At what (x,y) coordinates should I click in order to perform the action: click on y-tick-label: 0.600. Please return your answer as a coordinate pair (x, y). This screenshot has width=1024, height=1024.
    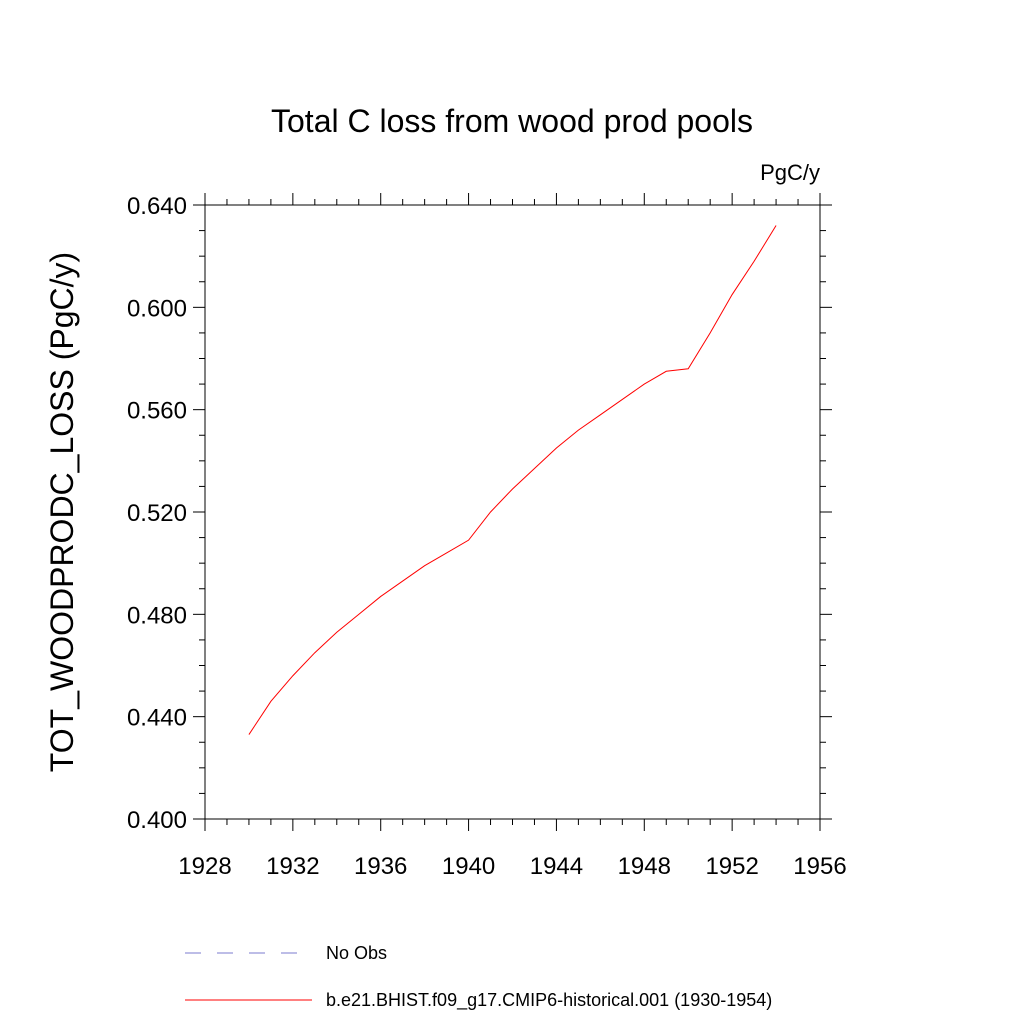
    Looking at the image, I should click on (157, 308).